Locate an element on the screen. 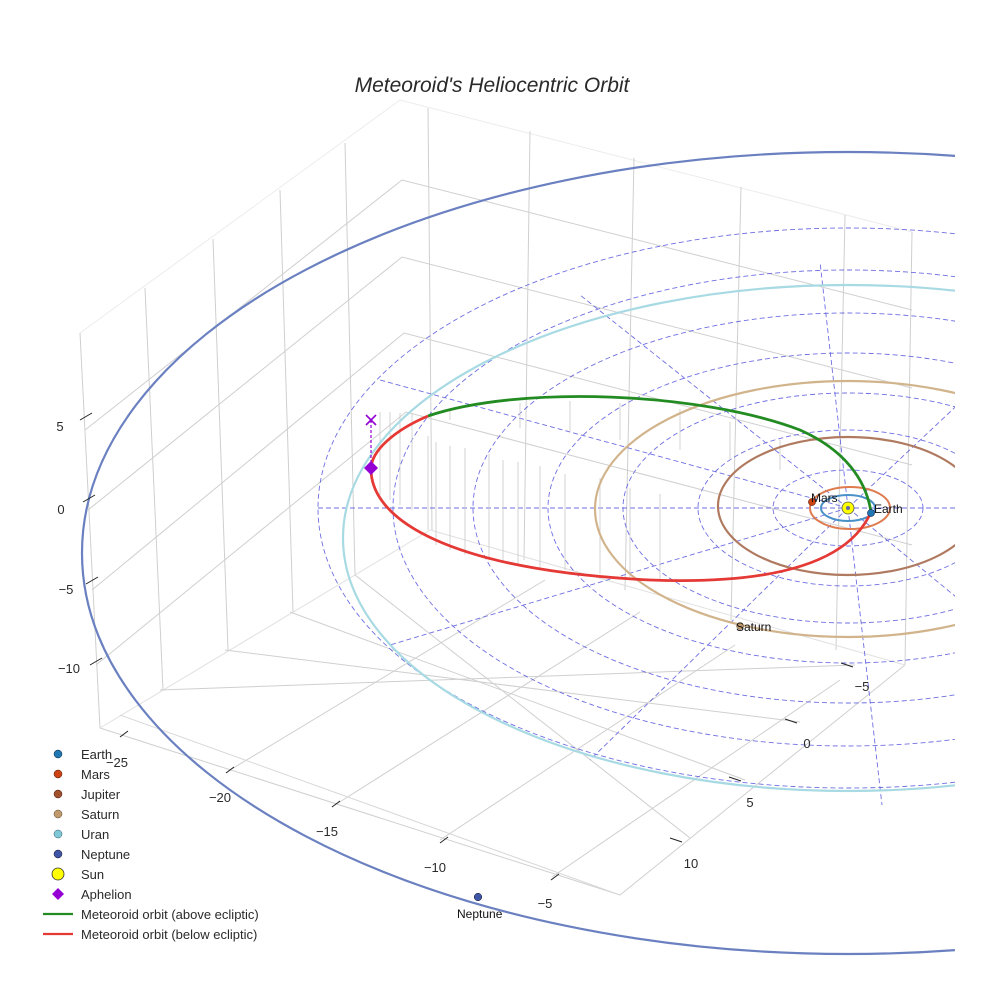 The height and width of the screenshot is (984, 984). y-axis: −5 0 5 10 is located at coordinates (769, 766).